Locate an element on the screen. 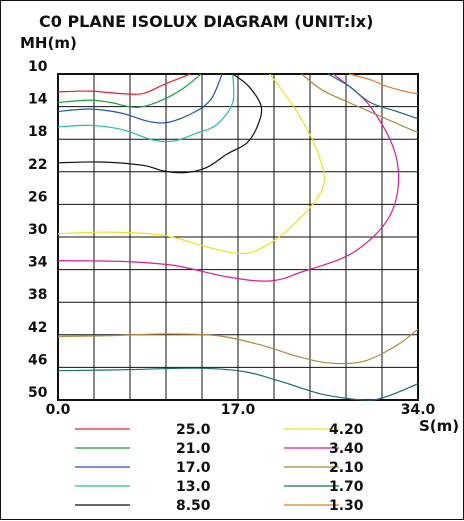 This screenshot has height=521, width=464. y-tick-labels: 10 14 18 22 26 30 34 38 42 46 50 is located at coordinates (38, 230).